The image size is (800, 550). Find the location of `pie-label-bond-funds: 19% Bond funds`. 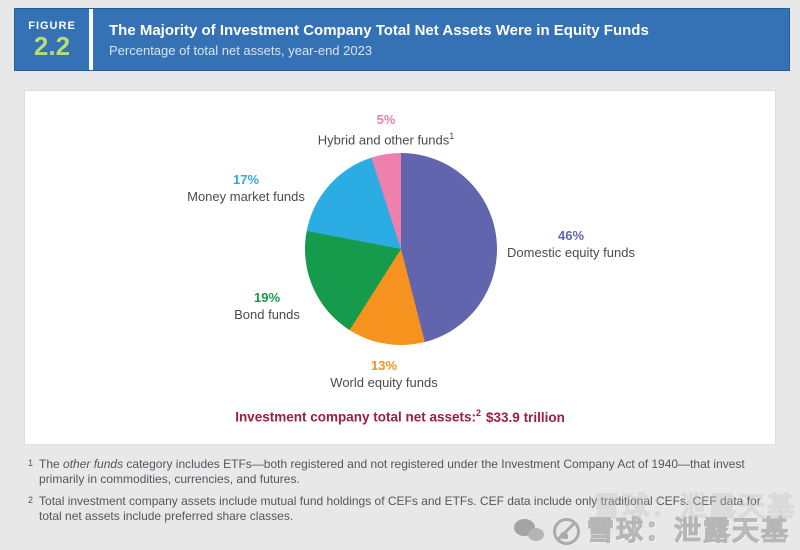

pie-label-bond-funds: 19% Bond funds is located at coordinates (267, 306).